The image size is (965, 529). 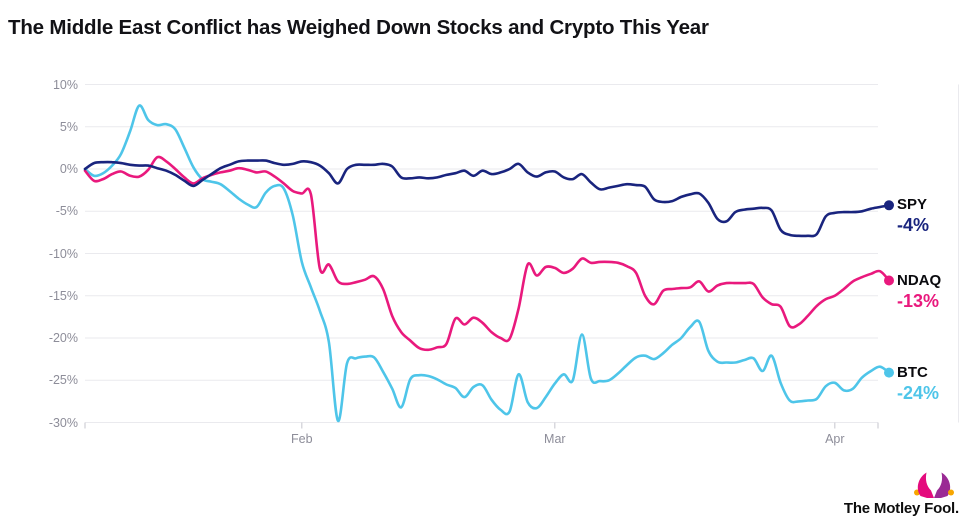 I want to click on y-tick-label: 0%, so click(x=68, y=169).